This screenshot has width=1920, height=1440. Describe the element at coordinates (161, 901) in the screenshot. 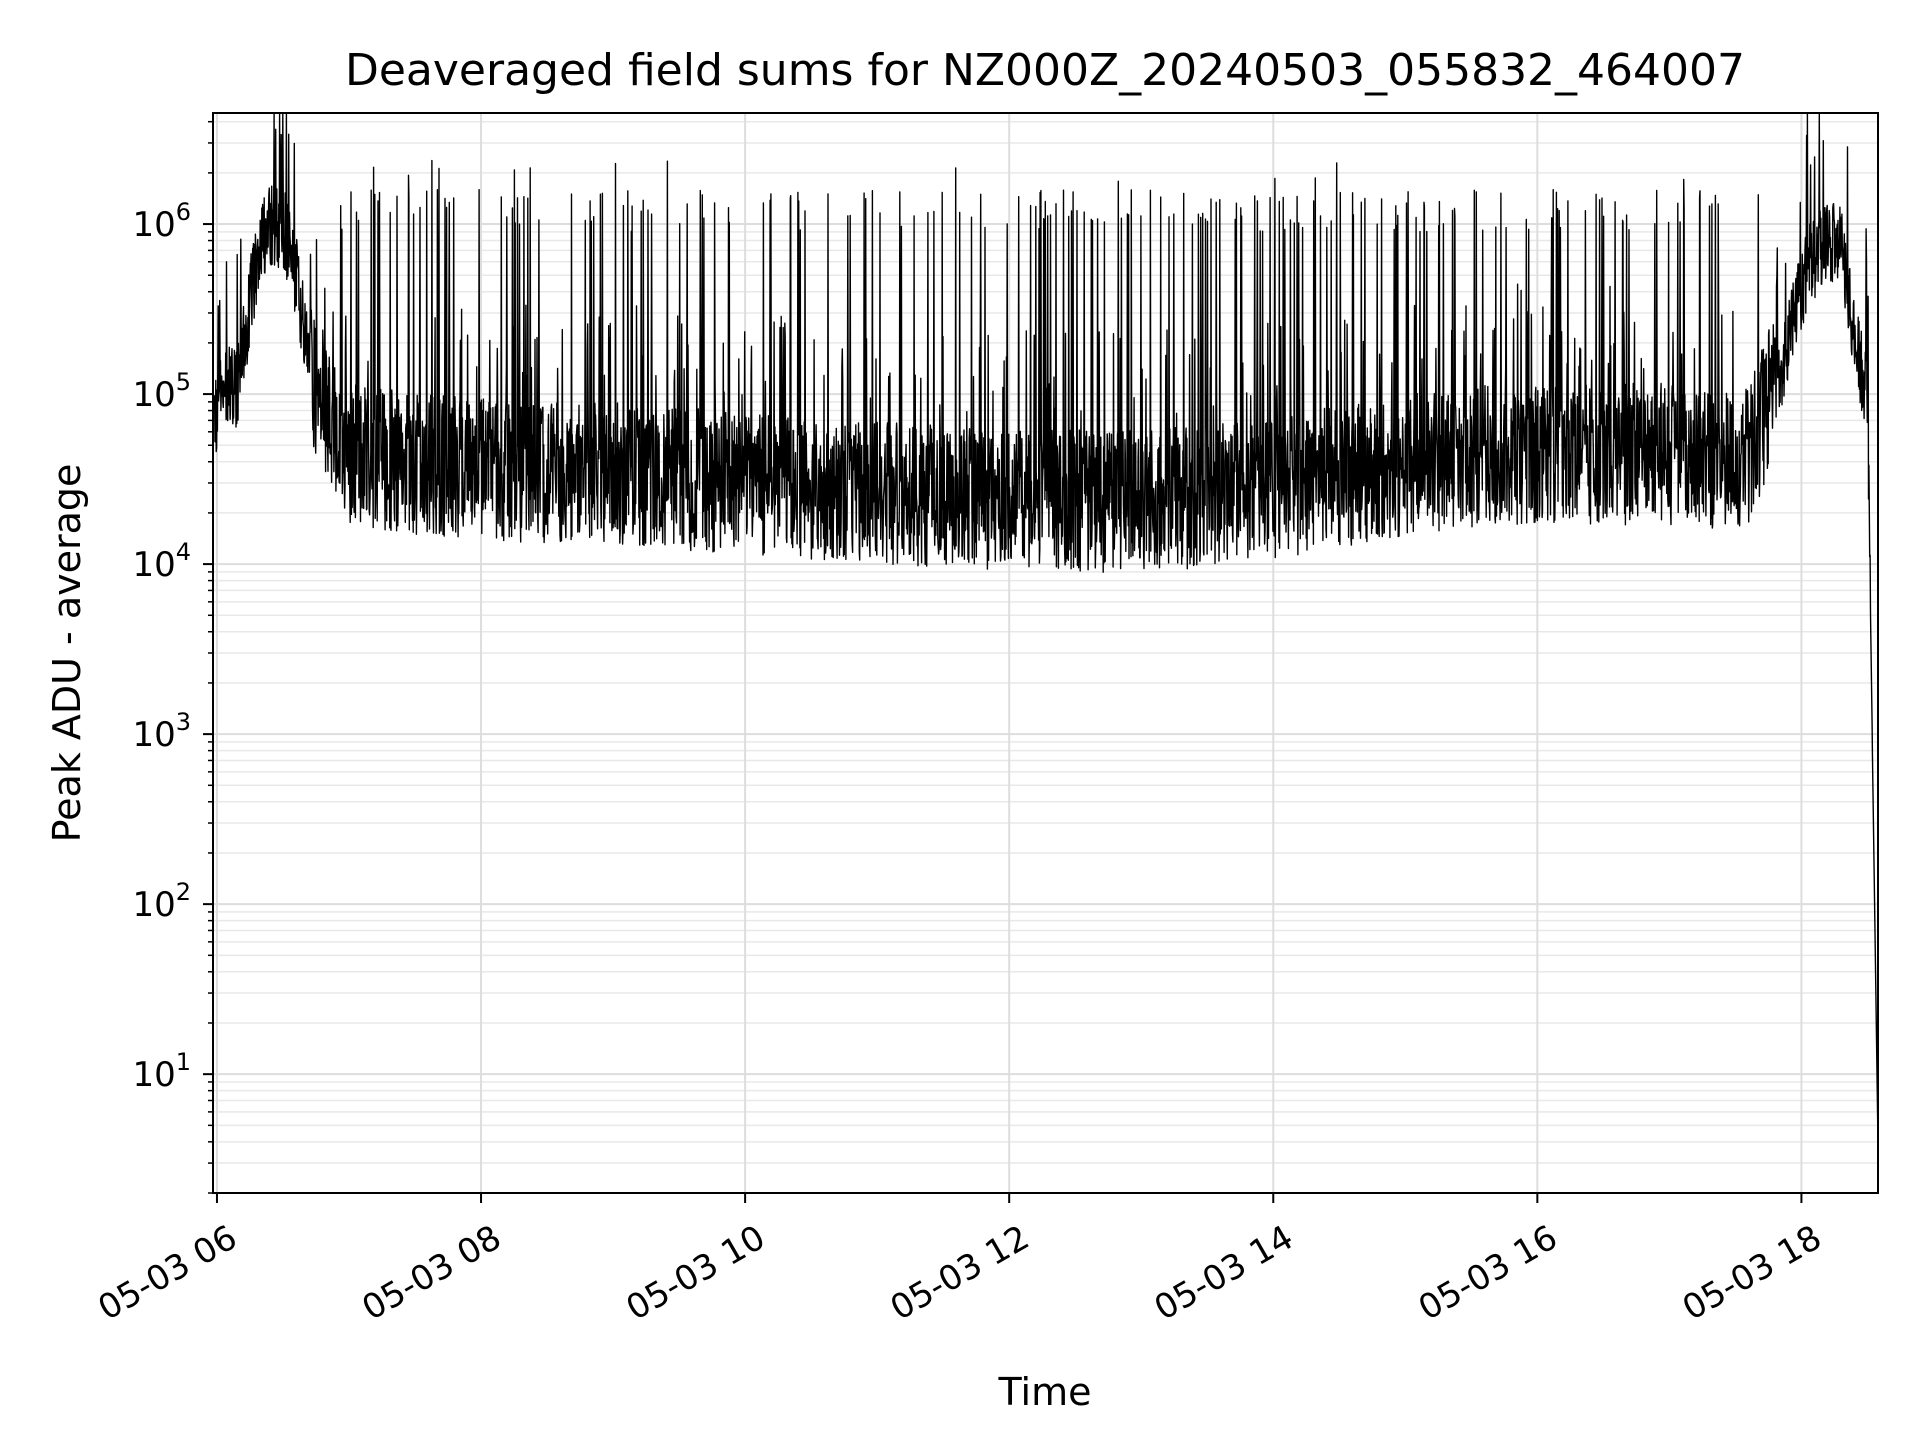

I see `y-tick-label: 10²` at that location.